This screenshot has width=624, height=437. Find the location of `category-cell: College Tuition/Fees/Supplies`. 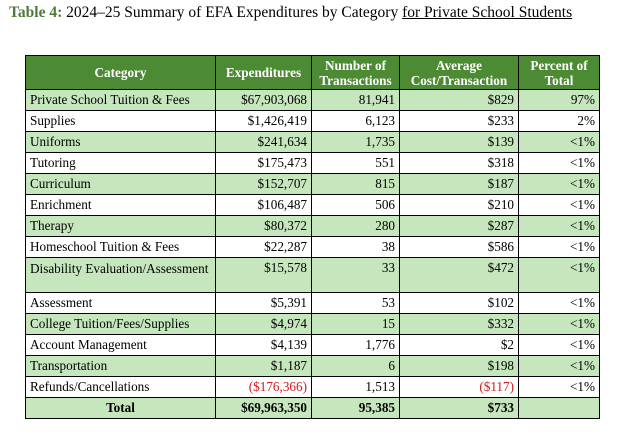

category-cell: College Tuition/Fees/Supplies is located at coordinates (120, 324).